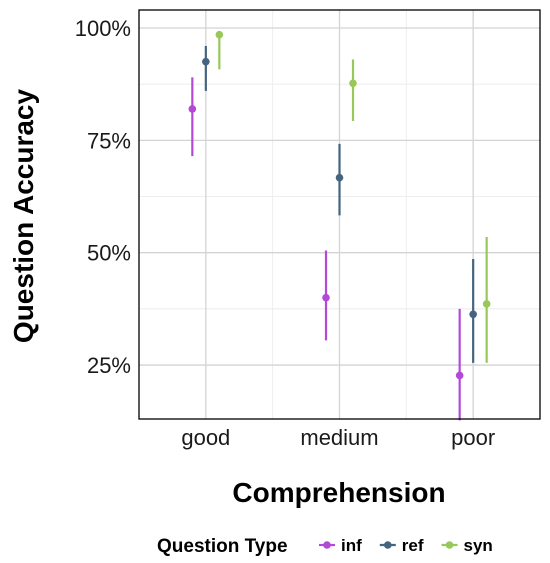 Image resolution: width=550 pixels, height=563 pixels. I want to click on x-tick-label: poor, so click(473, 437).